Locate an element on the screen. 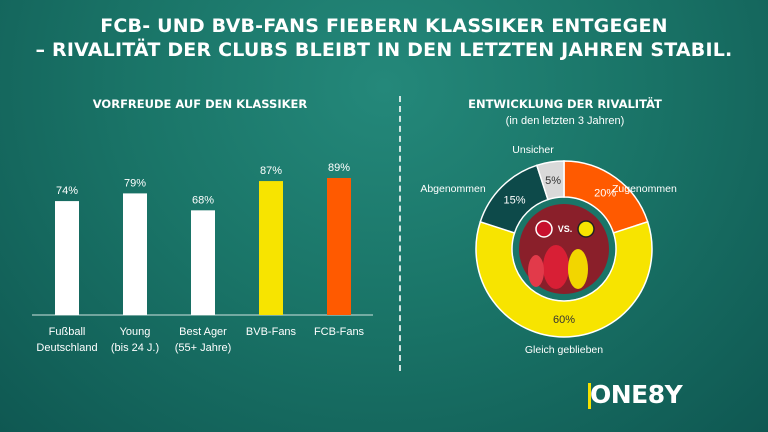 Image resolution: width=768 pixels, height=432 pixels. donut-chart-subtitle: (in den letzten 3 Jahren) is located at coordinates (565, 121).